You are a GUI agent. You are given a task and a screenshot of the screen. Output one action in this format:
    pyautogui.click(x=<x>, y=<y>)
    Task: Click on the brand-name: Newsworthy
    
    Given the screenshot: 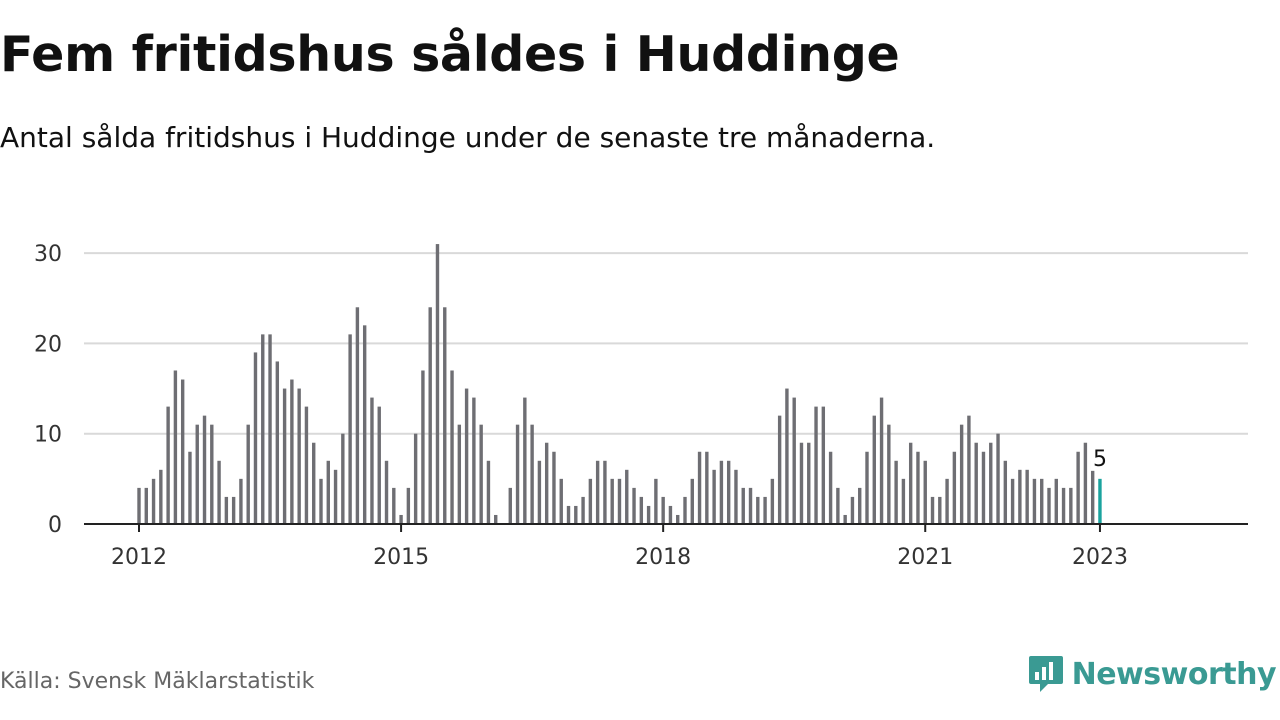 What is the action you would take?
    pyautogui.click(x=1174, y=674)
    